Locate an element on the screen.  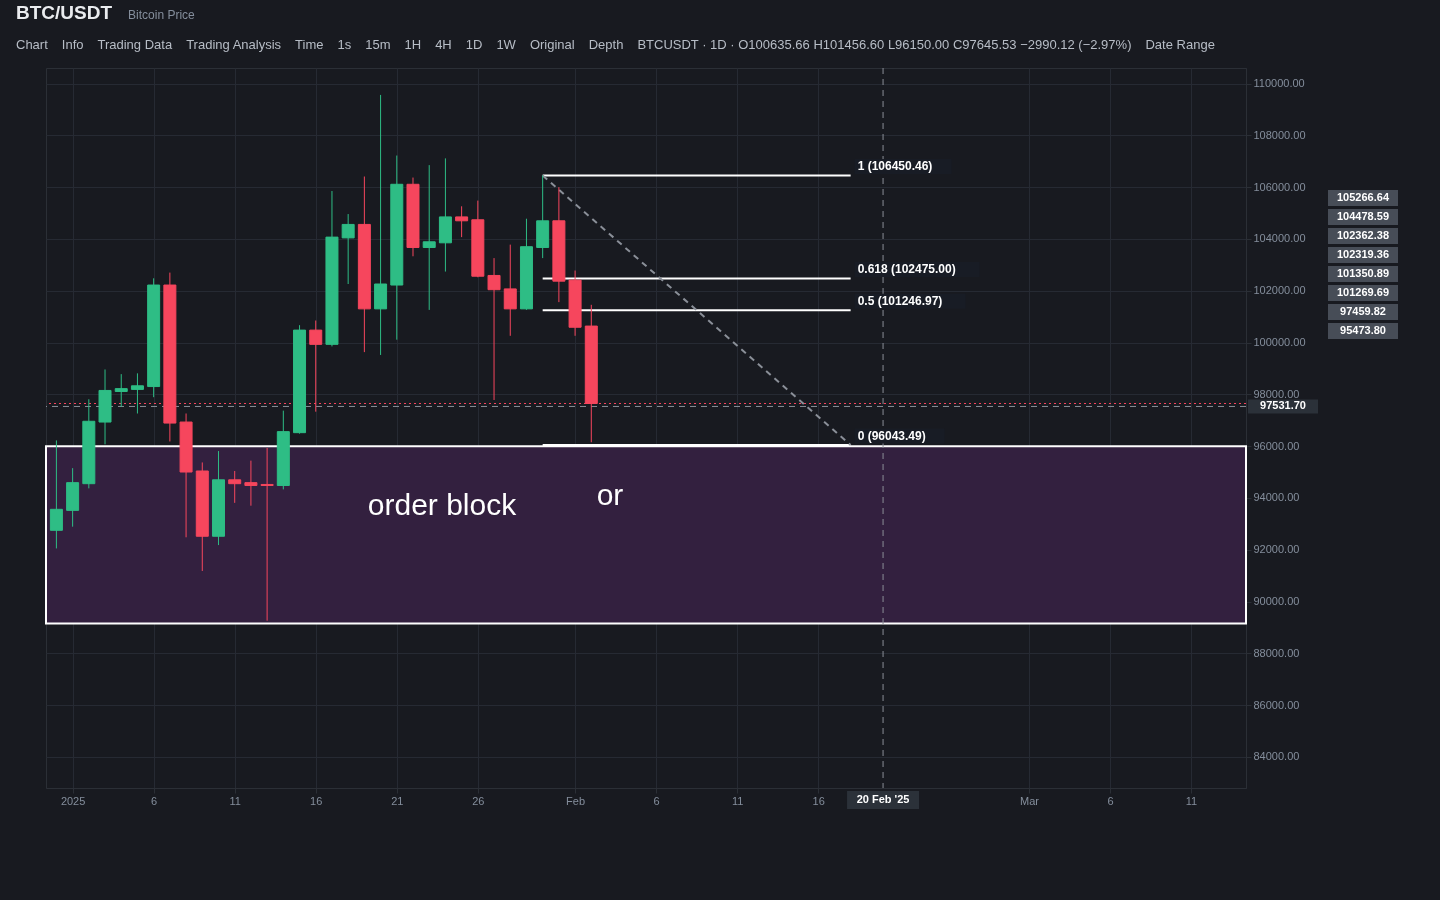
text: 1H is located at coordinates (413, 44).